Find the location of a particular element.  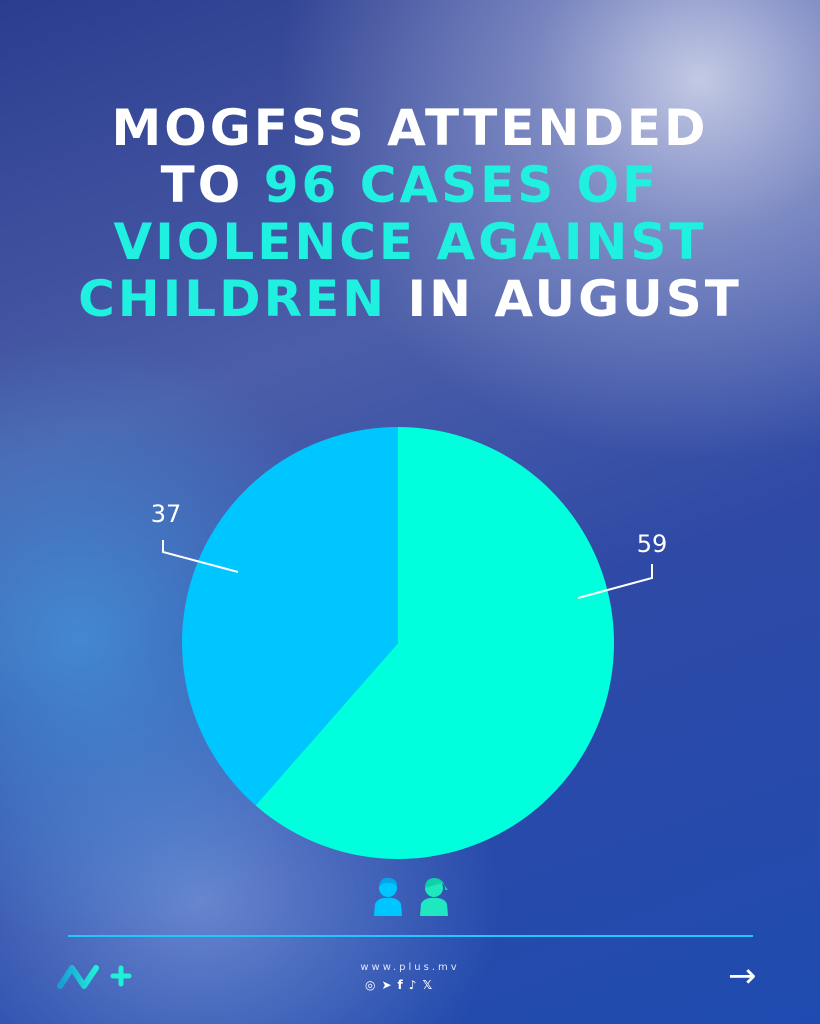

website-url: www.plus.mv is located at coordinates (410, 967).